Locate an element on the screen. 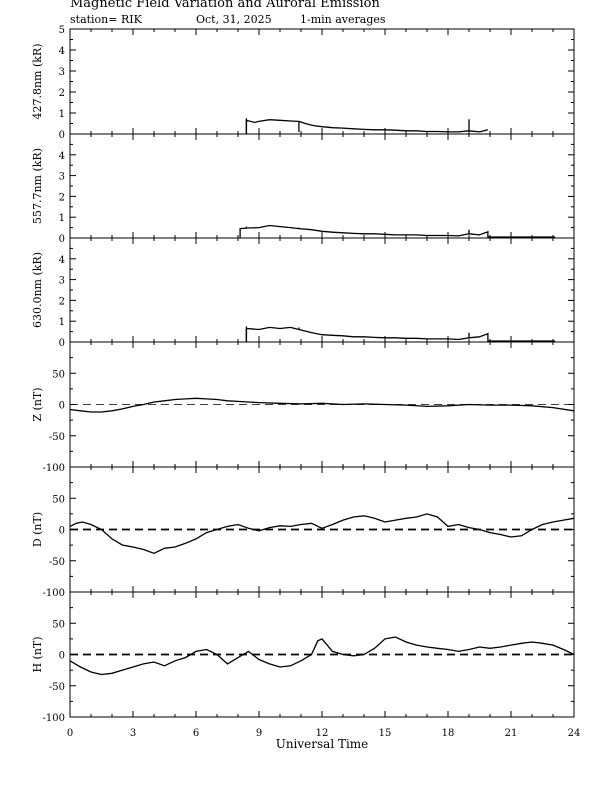 This screenshot has height=792, width=612. y-tick-label-630-0nm: 2 is located at coordinates (62, 301).